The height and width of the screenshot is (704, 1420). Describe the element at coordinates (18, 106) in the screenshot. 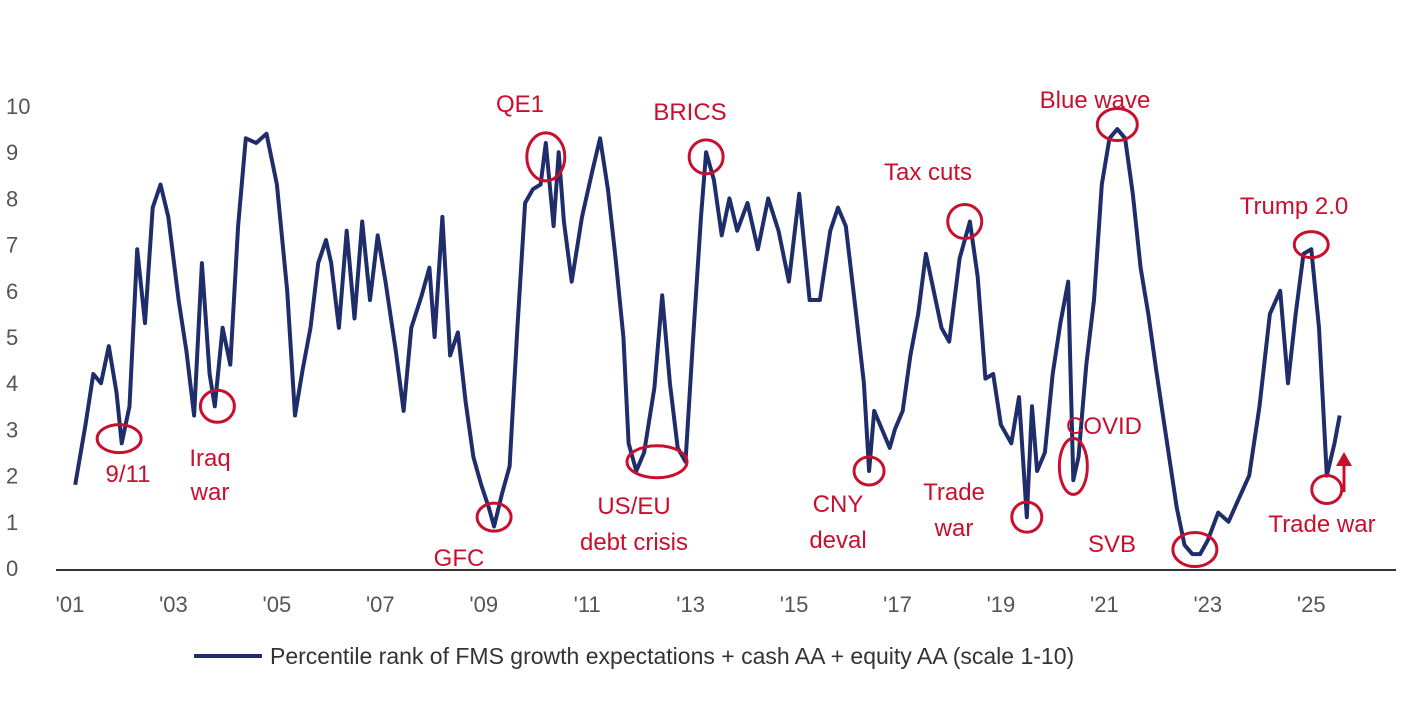

I see `y-tick-label: 10` at that location.